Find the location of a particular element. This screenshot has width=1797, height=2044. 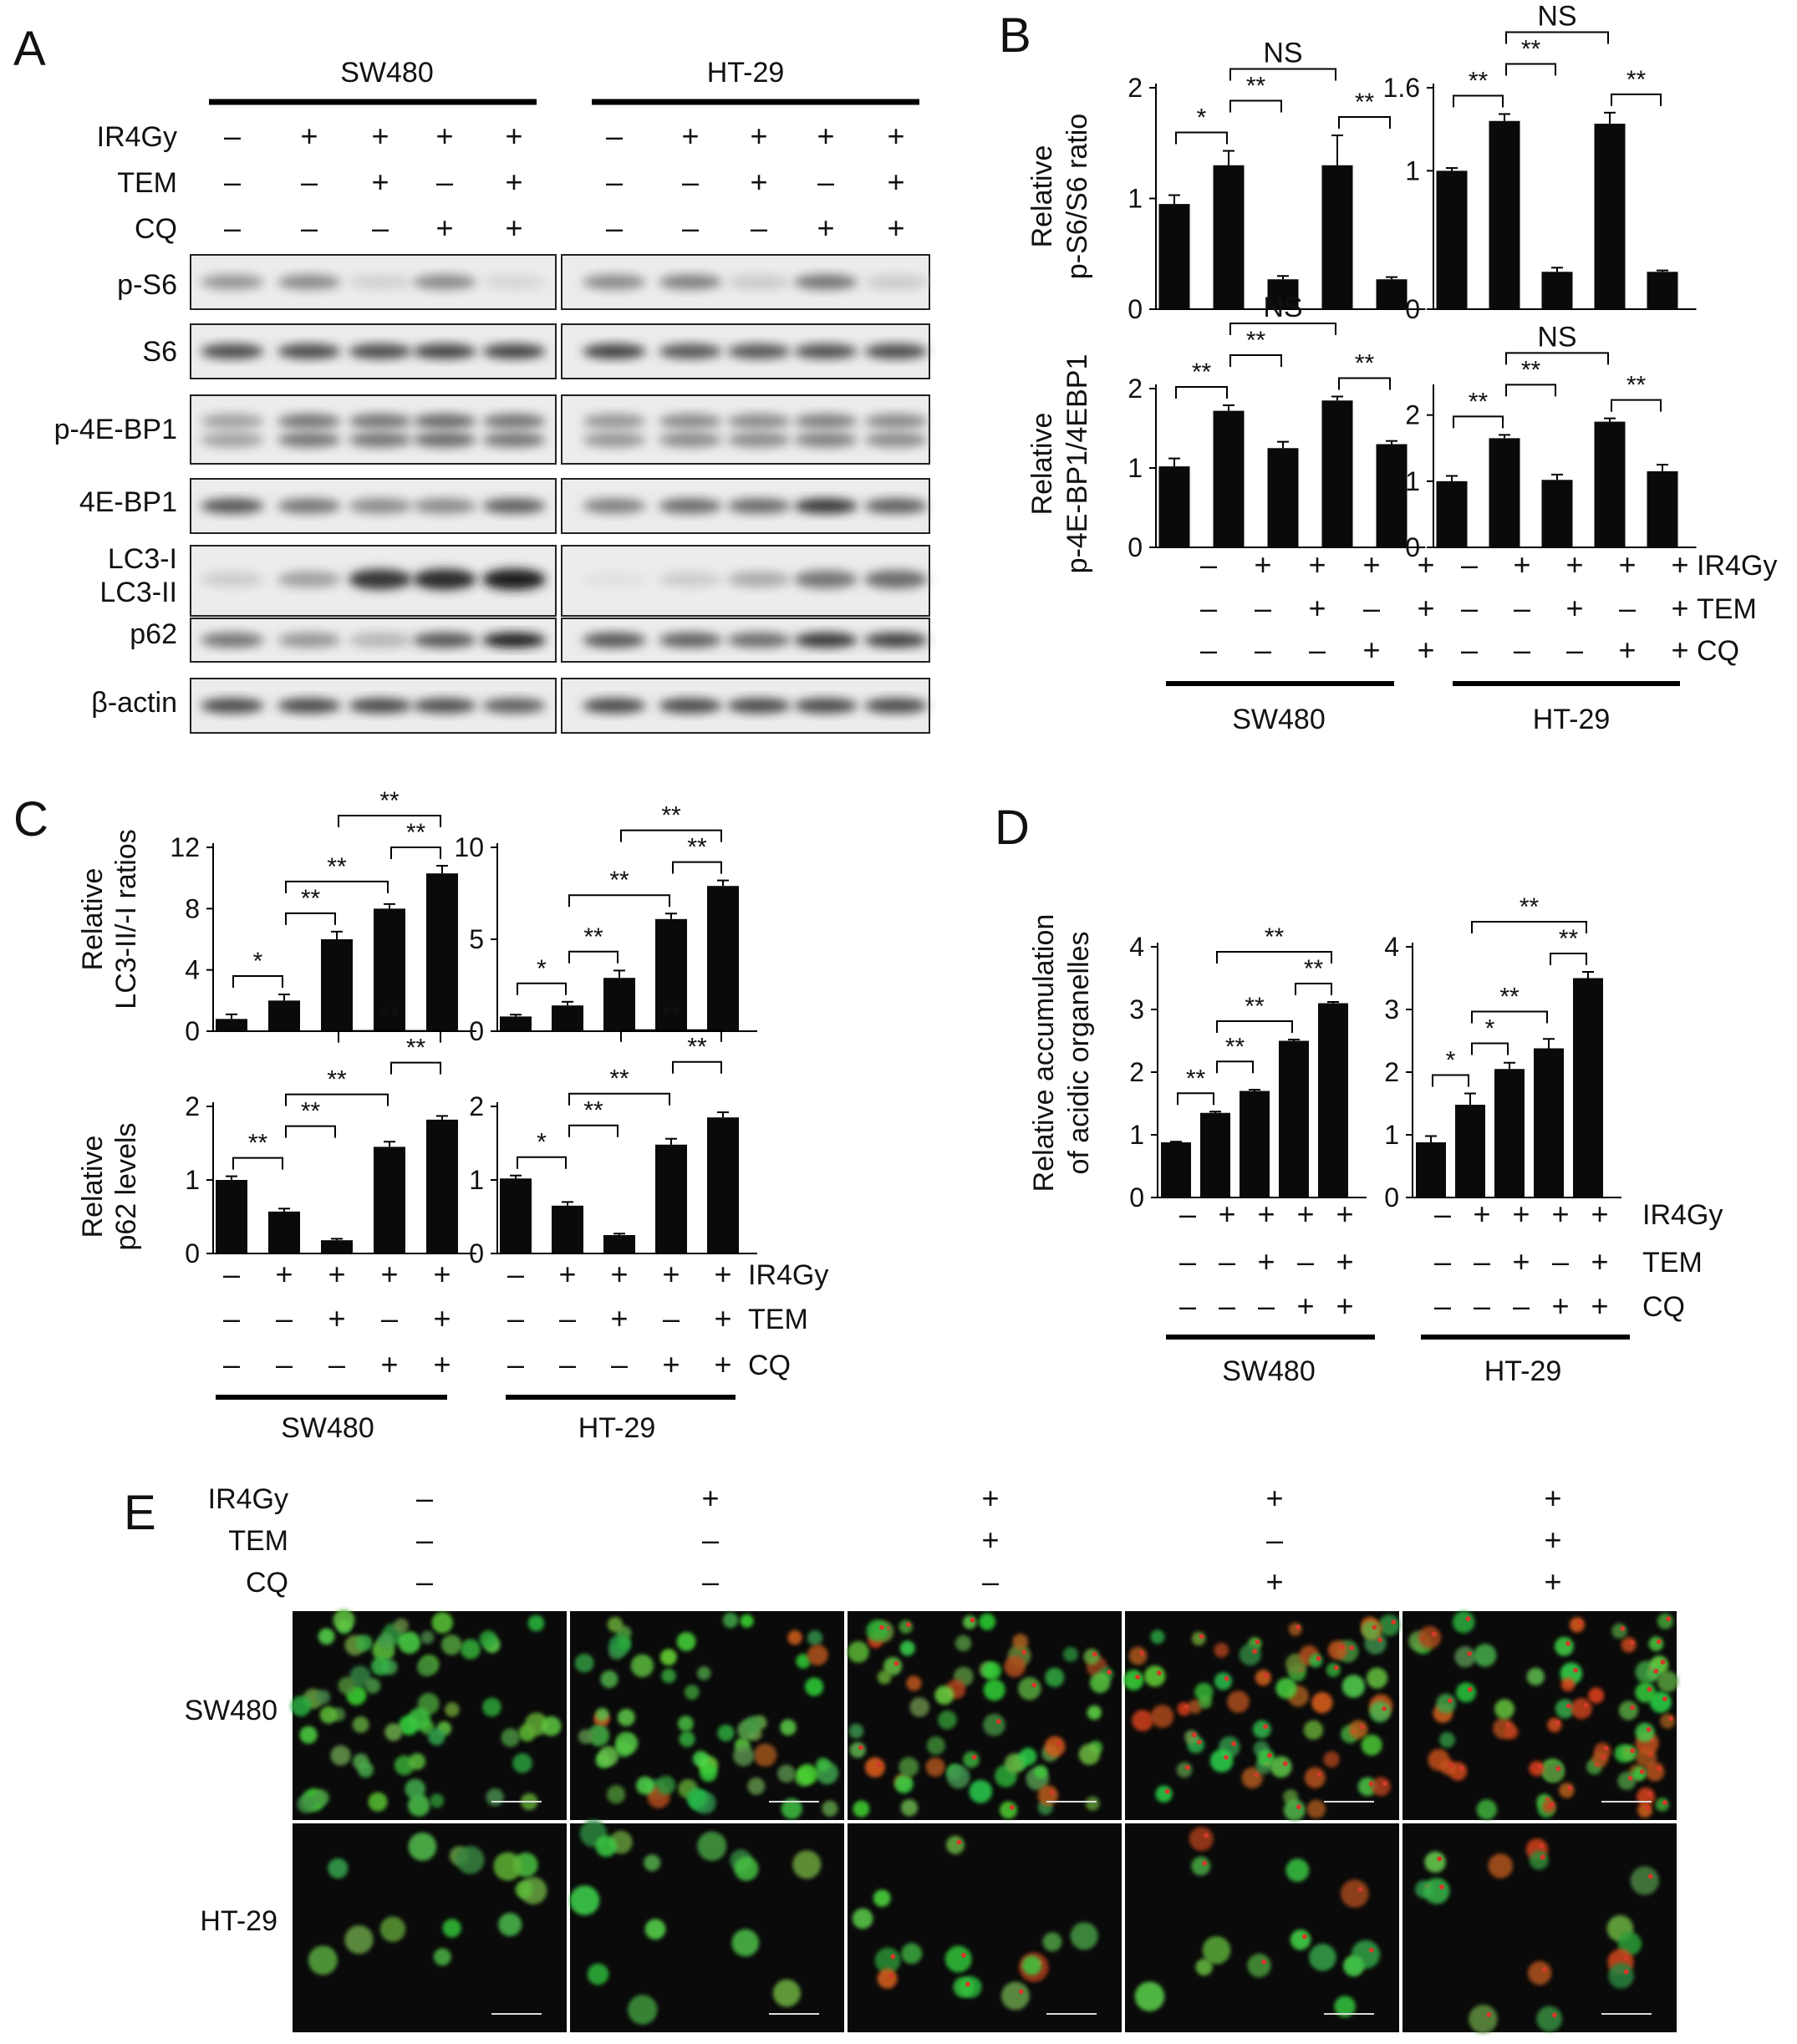

y-tick-label: 1 is located at coordinates (192, 1180).